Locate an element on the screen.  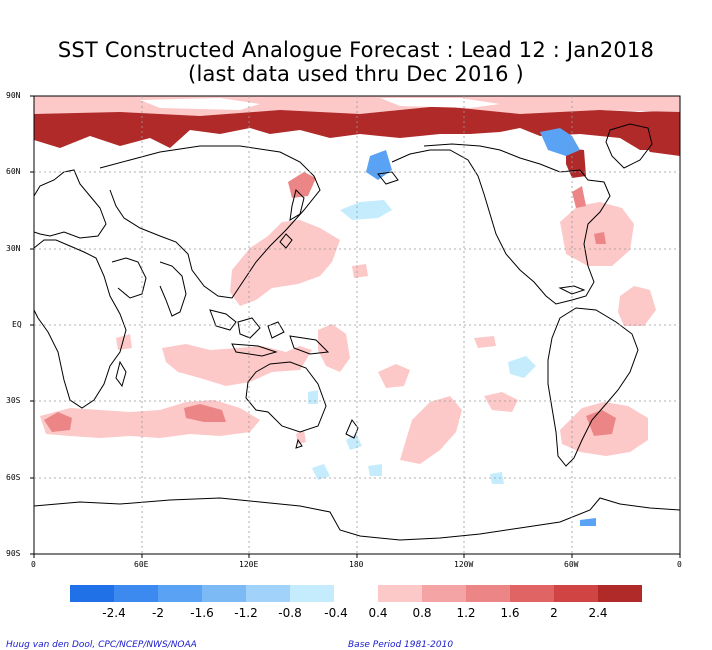
lon-label-60e: 60E is located at coordinates (141, 564).